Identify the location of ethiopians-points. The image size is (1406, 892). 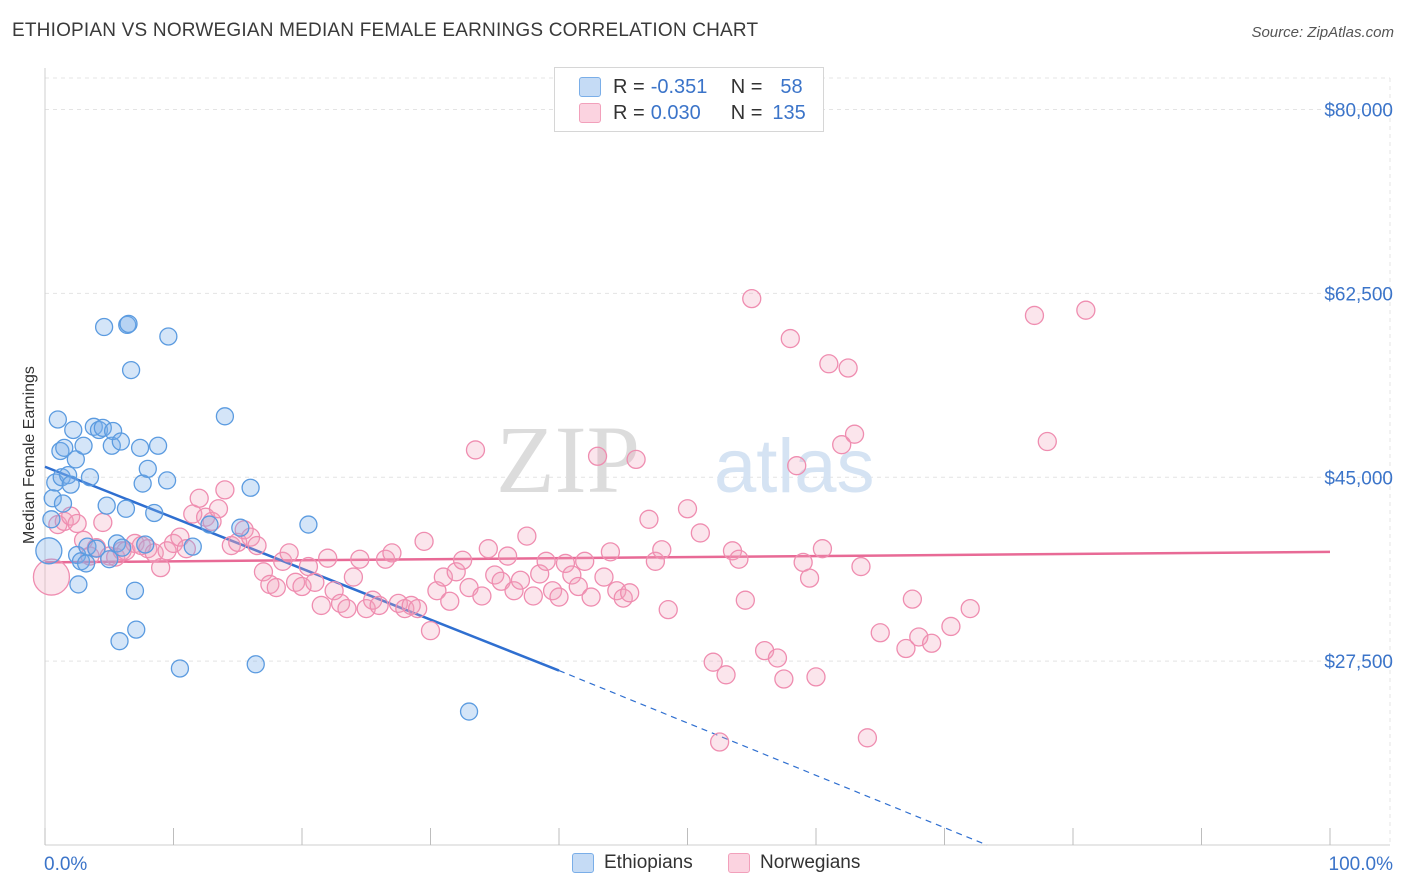
(257, 517).